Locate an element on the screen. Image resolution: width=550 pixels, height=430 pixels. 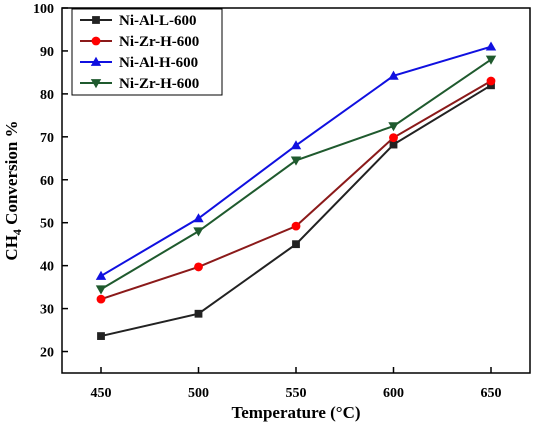
legend-label: Ni-Al-H-600 is located at coordinates (158, 63).